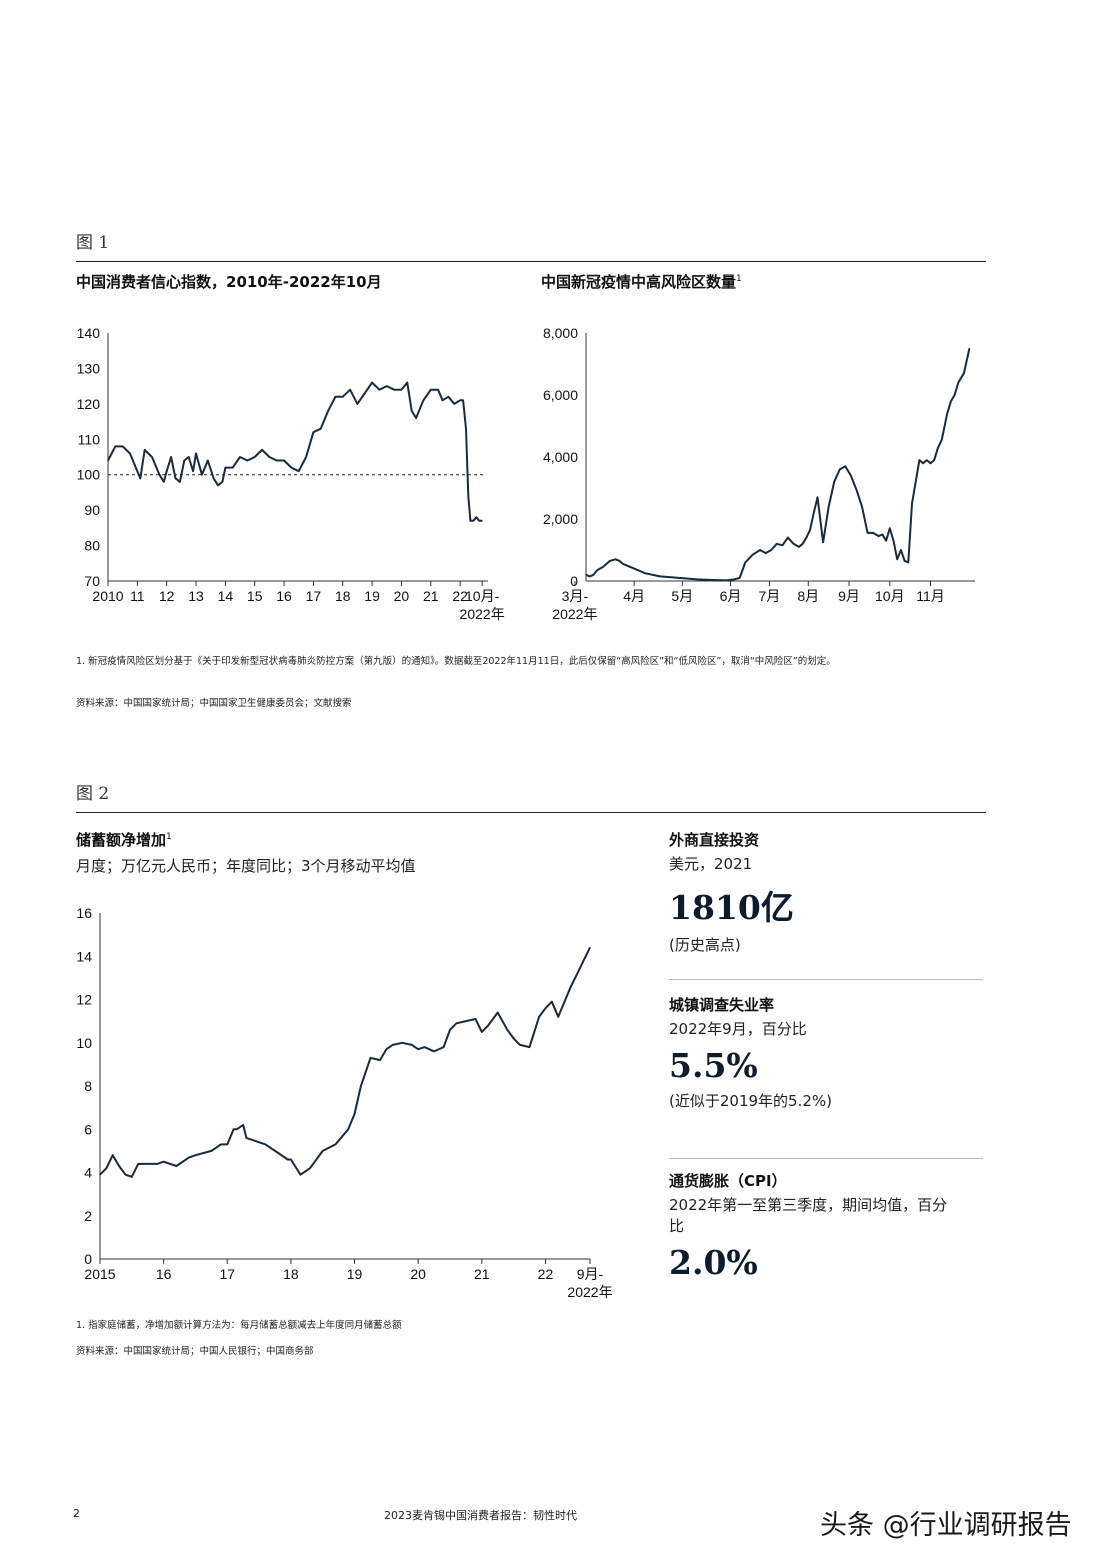 Image resolution: width=1102 pixels, height=1559 pixels. Describe the element at coordinates (239, 1325) in the screenshot. I see `figure-2-footnote: 1. 指家庭储蓄，净增加额计算方法为：每月储蓄总额减去上年度同月储蓄总额` at that location.